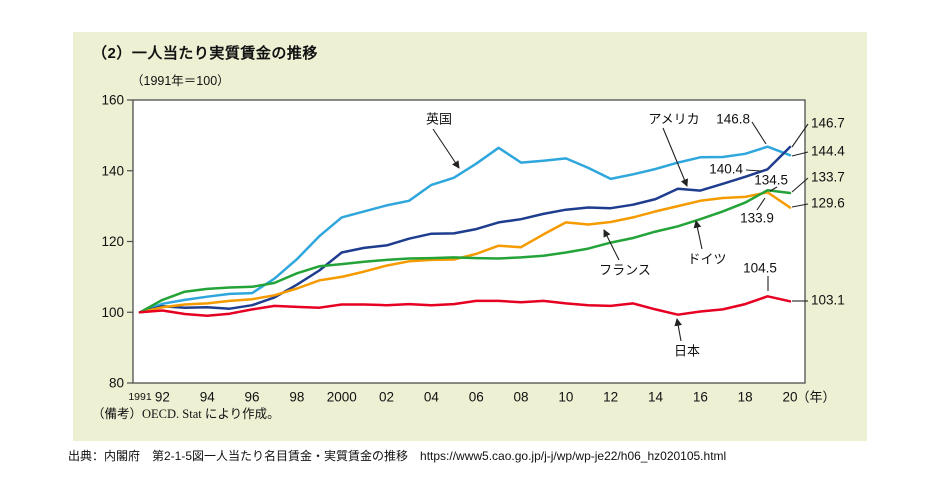 This screenshot has width=940, height=500. What do you see at coordinates (162, 397) in the screenshot?
I see `x-tick-label: 92` at bounding box center [162, 397].